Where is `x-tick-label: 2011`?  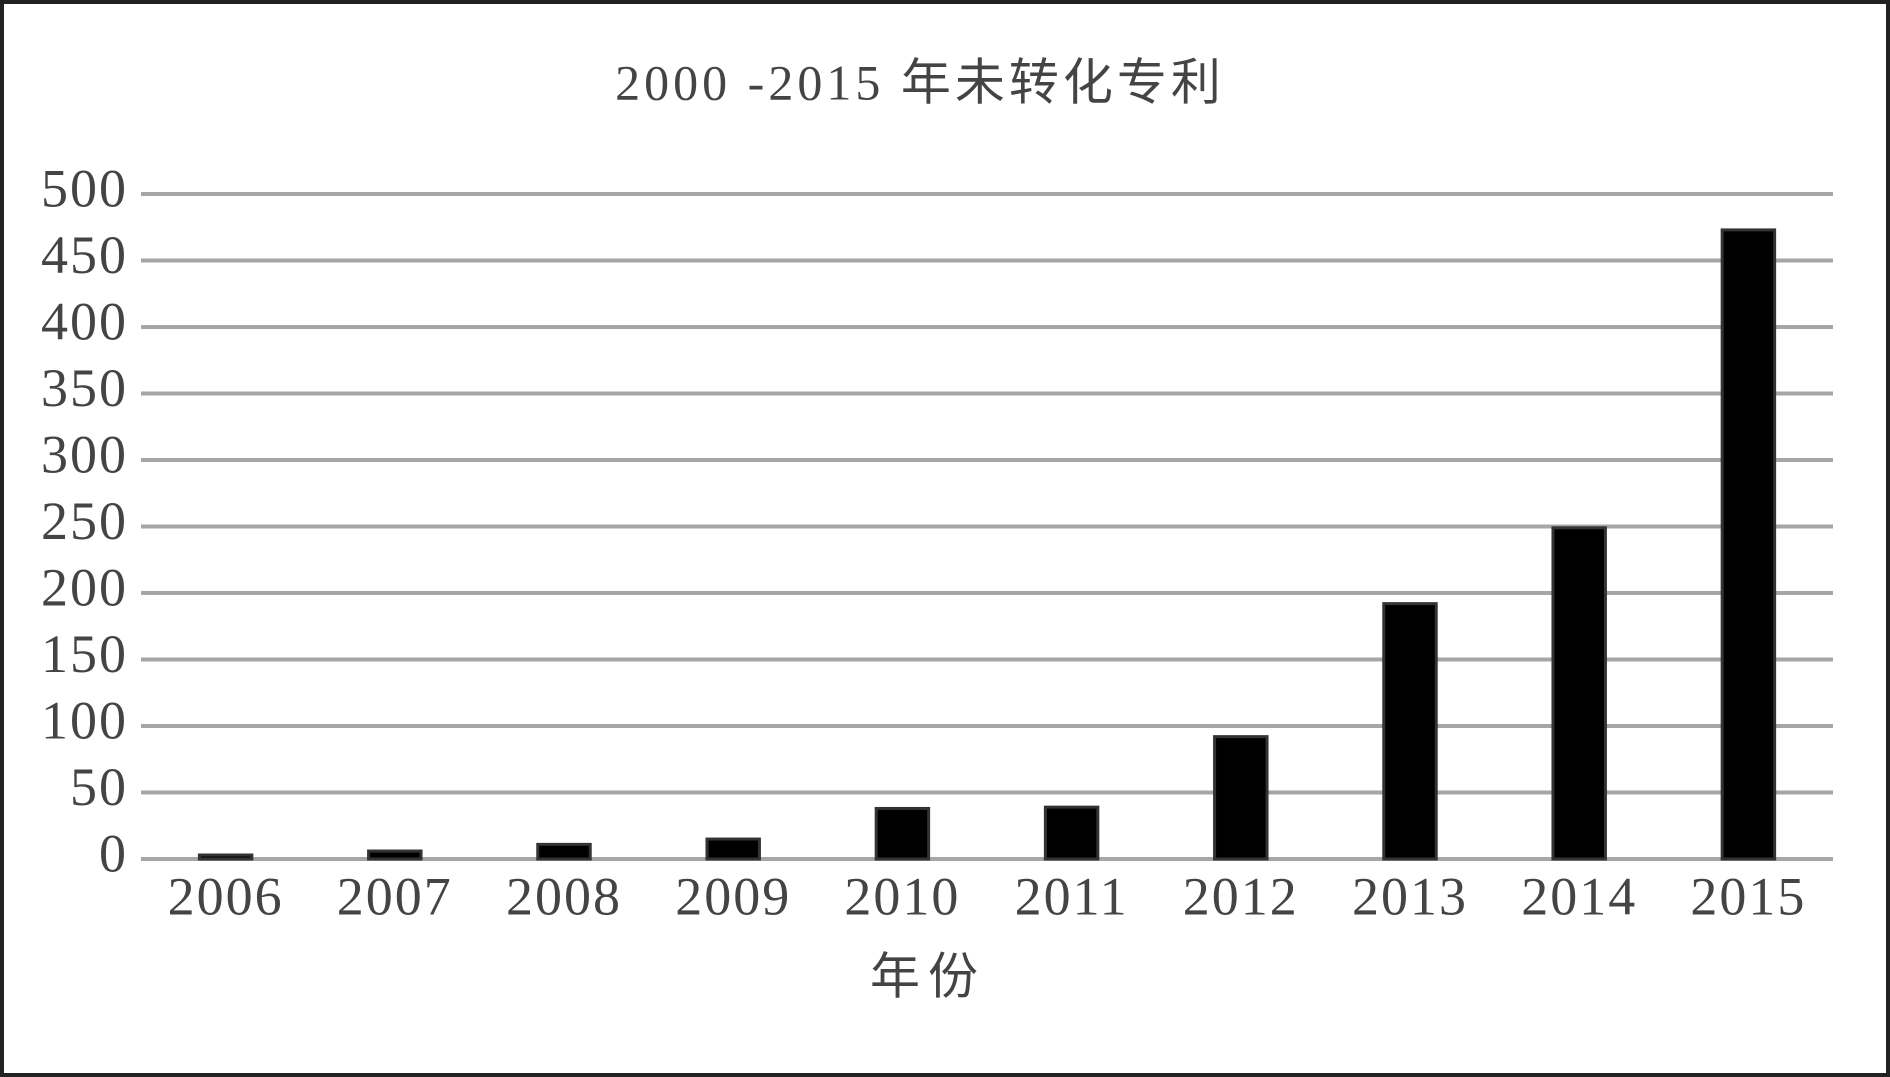 x-tick-label: 2011 is located at coordinates (1072, 896).